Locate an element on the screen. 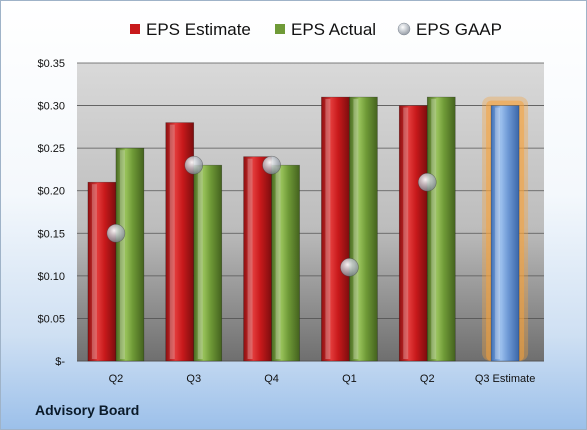 This screenshot has height=430, width=587. legend-swatch-eps-actual is located at coordinates (280, 29).